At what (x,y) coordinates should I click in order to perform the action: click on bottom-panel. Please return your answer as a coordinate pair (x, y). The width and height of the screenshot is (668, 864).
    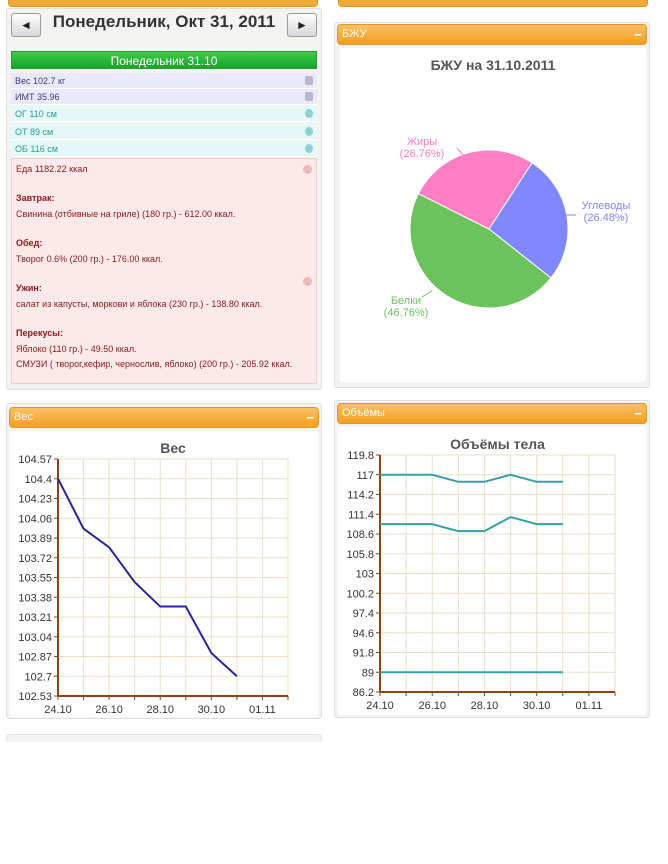
    Looking at the image, I should click on (164, 738).